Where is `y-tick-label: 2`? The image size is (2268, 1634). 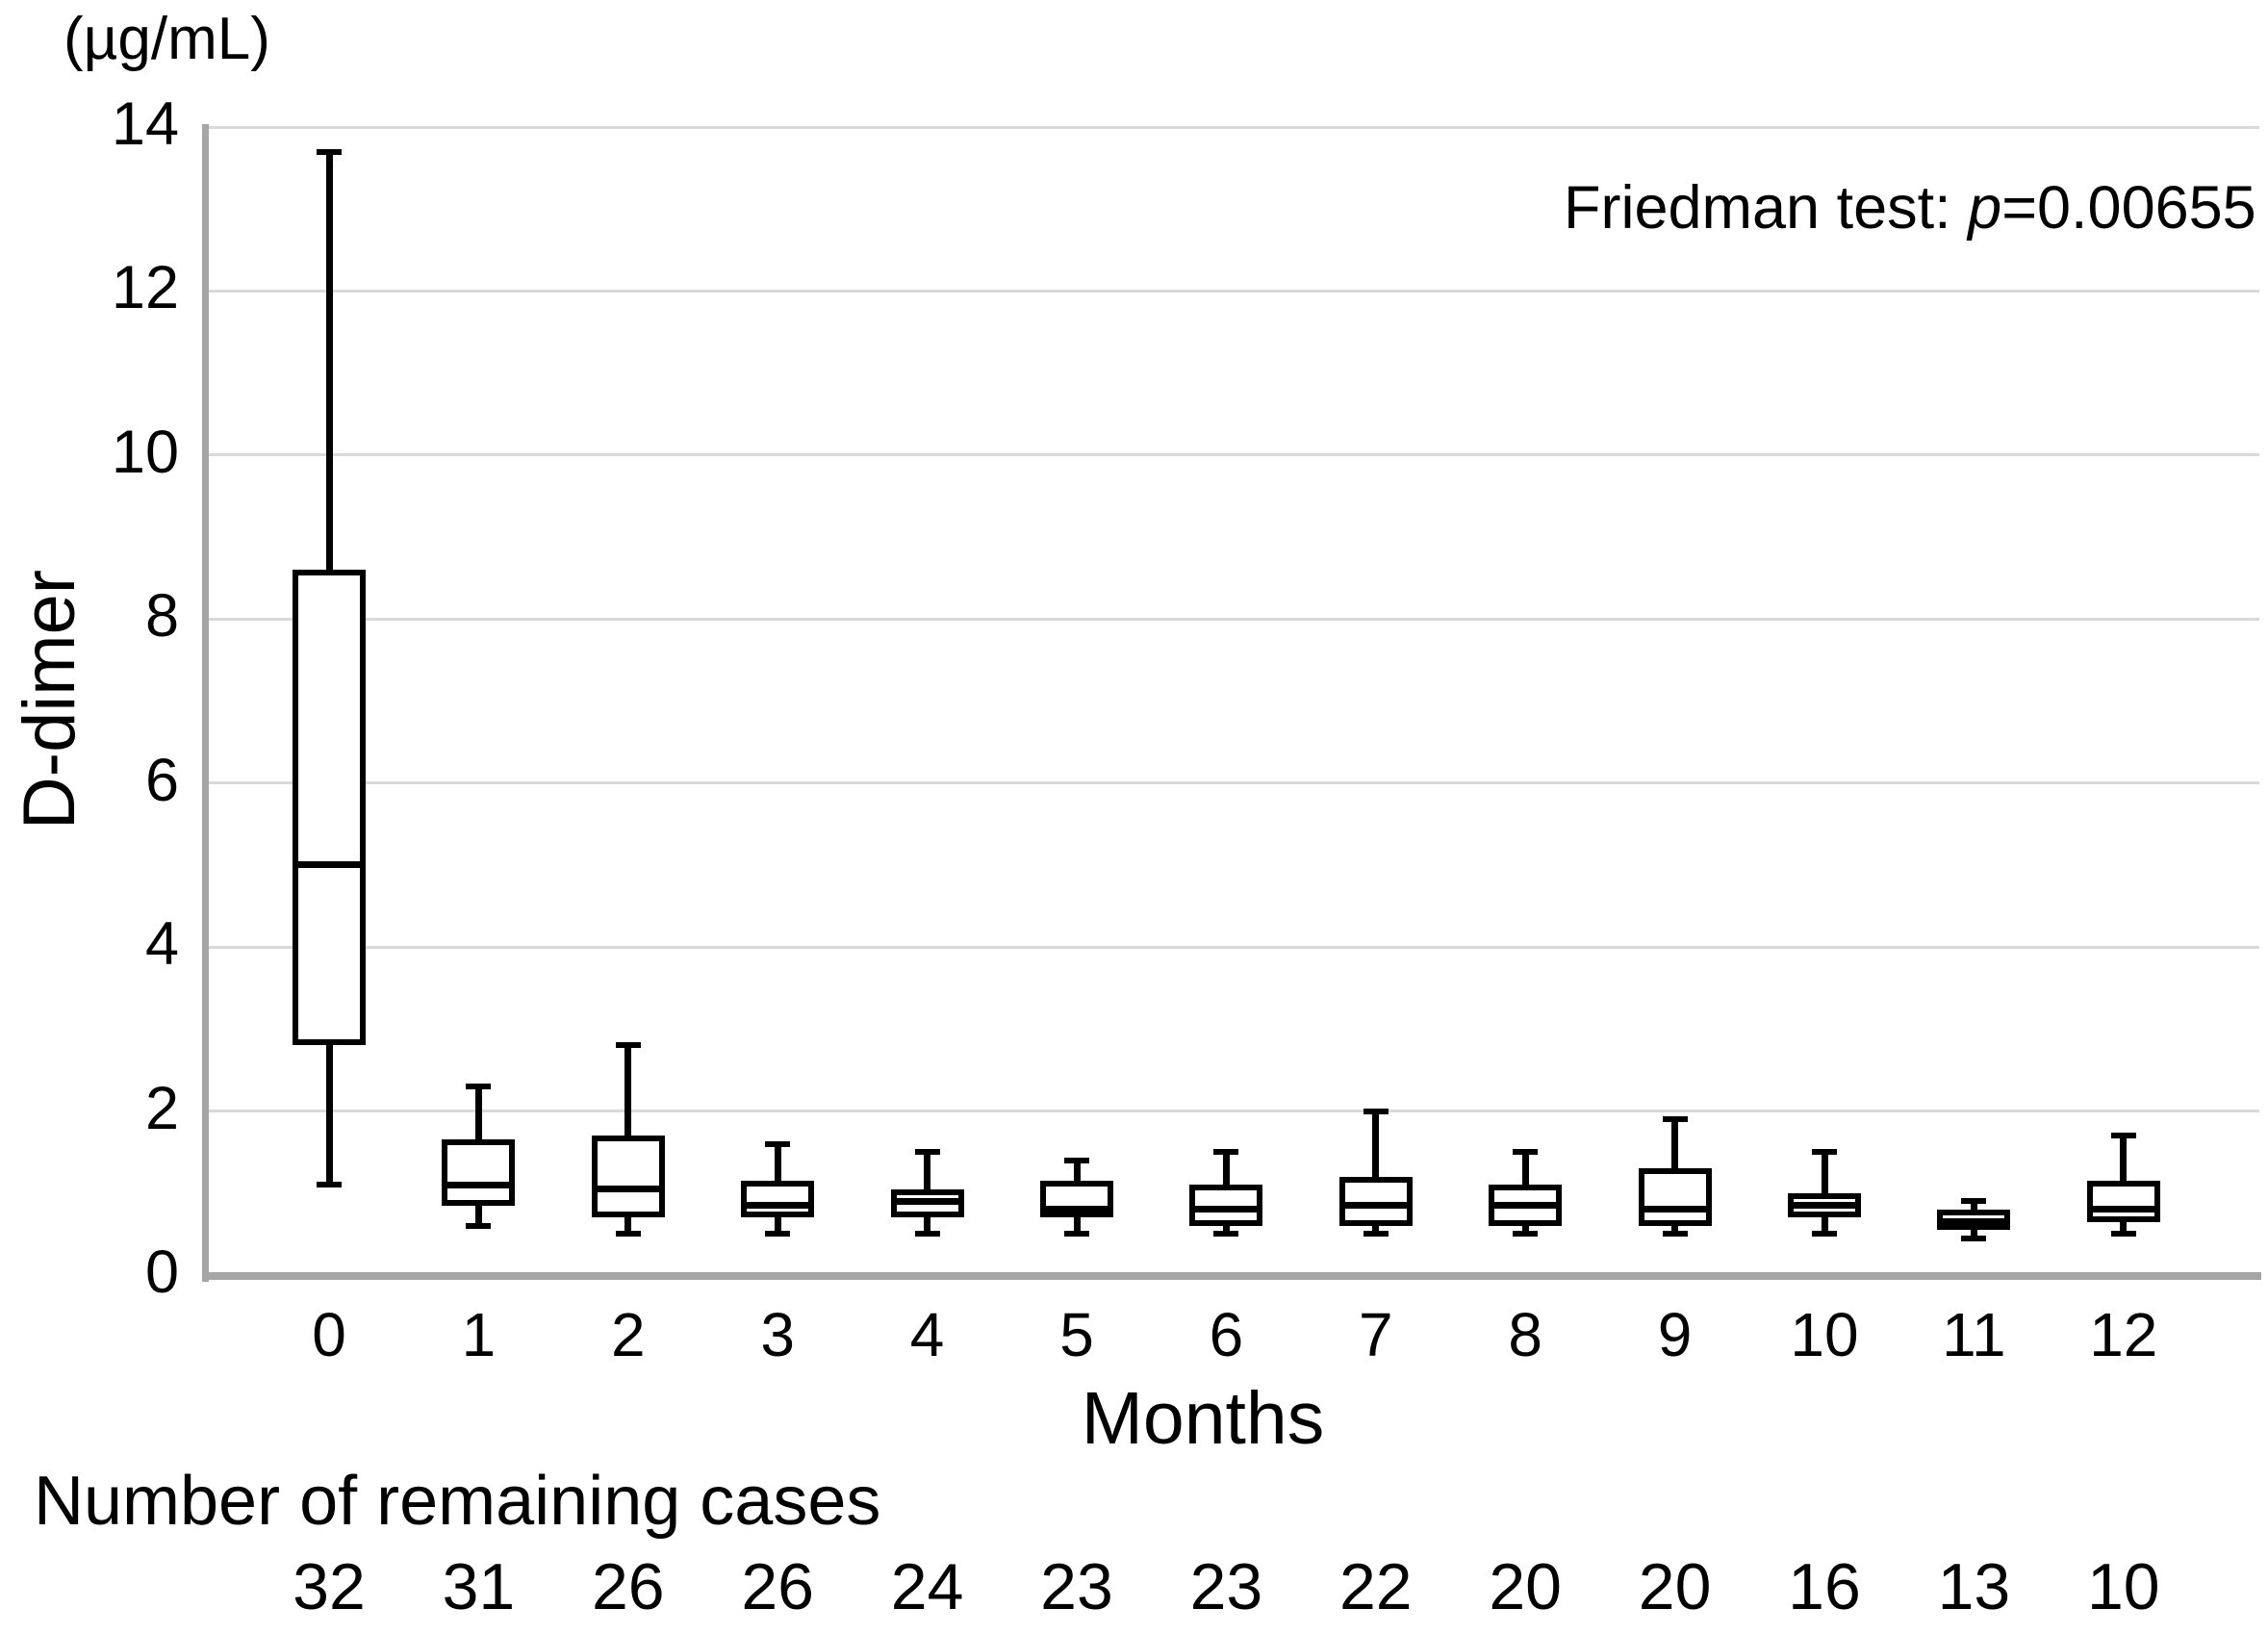 y-tick-label: 2 is located at coordinates (161, 1108).